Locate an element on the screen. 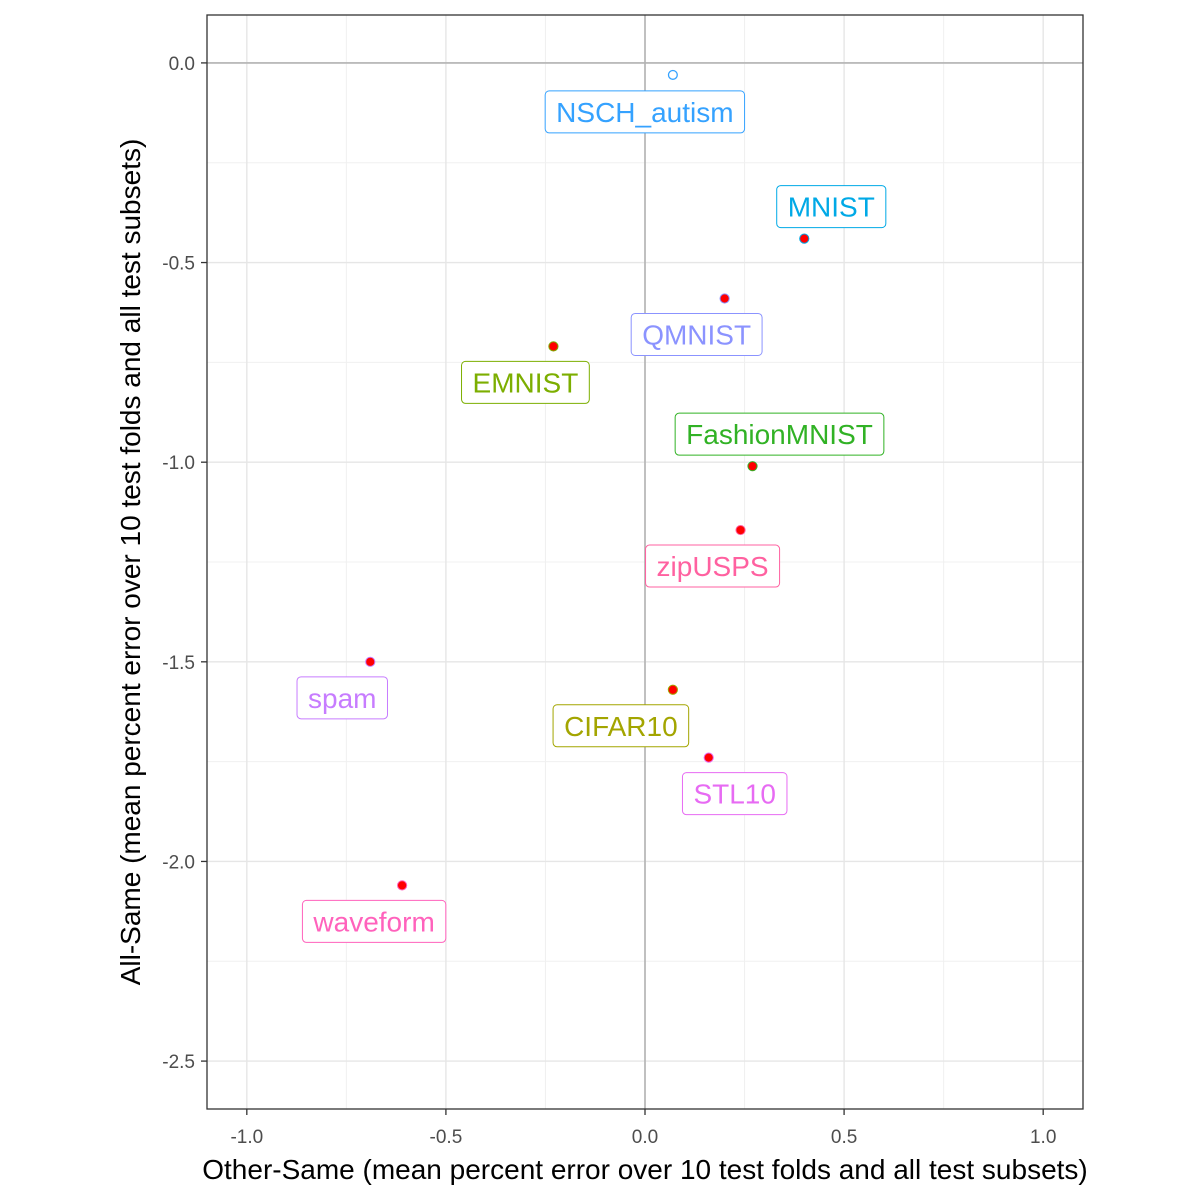 Image resolution: width=1200 pixels, height=1200 pixels. point-label-text: FashionMNIST is located at coordinates (779, 434).